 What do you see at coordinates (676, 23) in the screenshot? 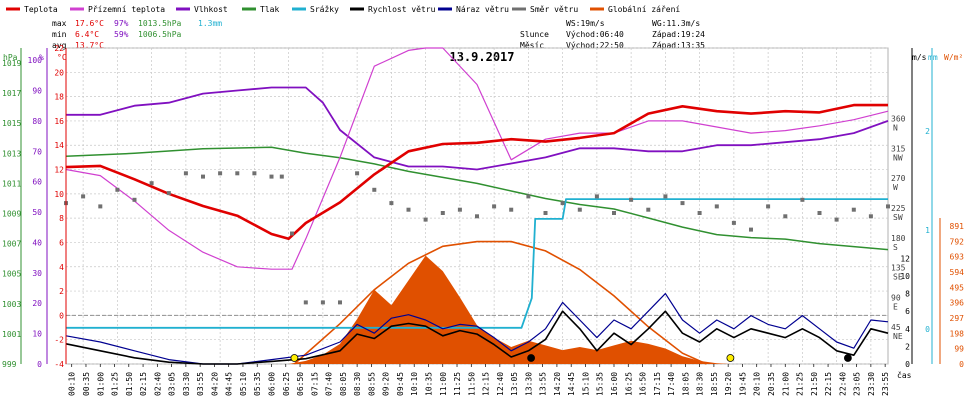
I see `info-wg: WG:11.3m/s` at bounding box center [676, 23].